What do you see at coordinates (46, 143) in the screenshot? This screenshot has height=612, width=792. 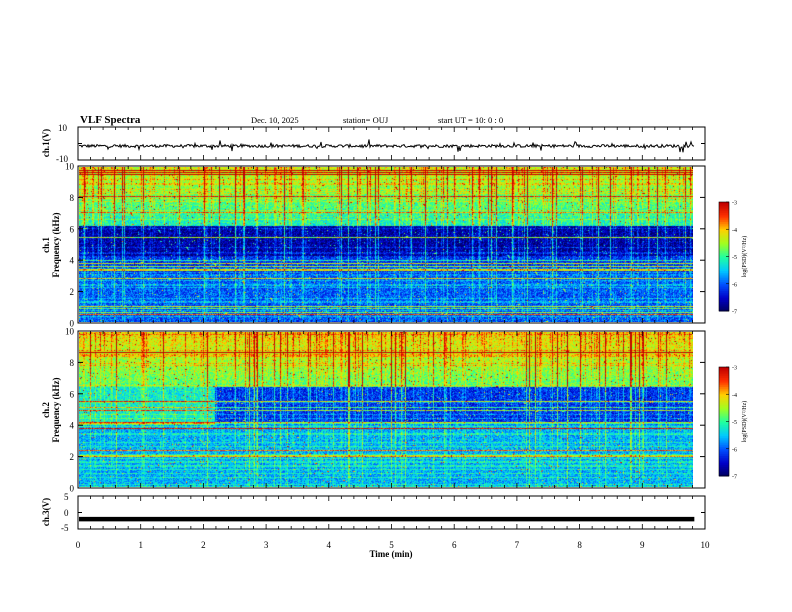 I see `ch1-ylabel: ch.1(V)` at bounding box center [46, 143].